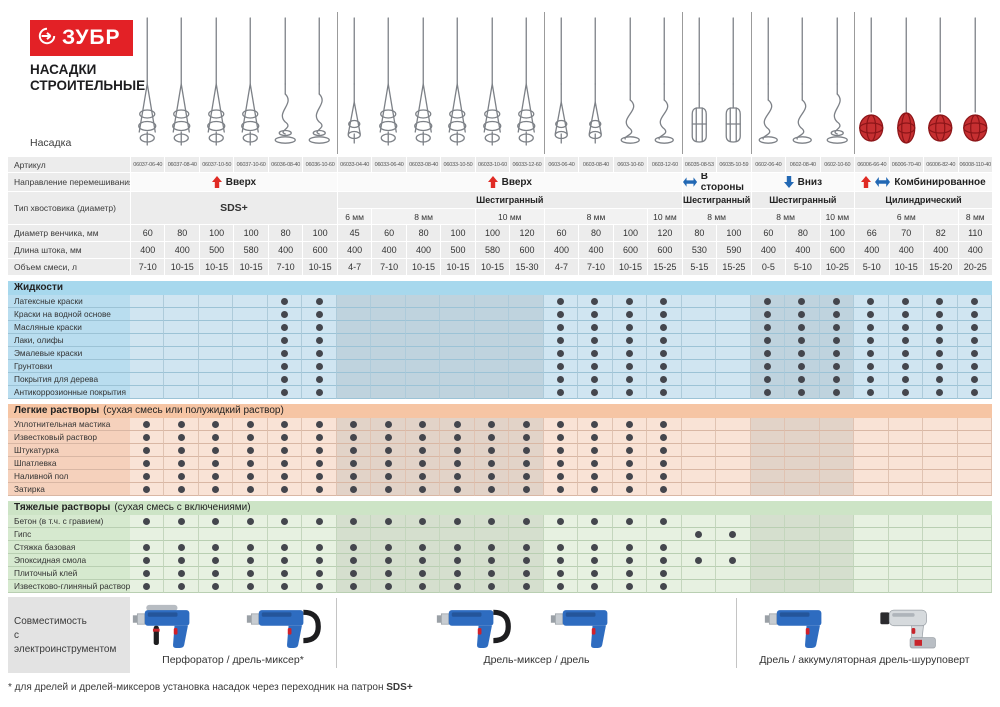 This screenshot has height=707, width=1000. Describe the element at coordinates (234, 208) in the screenshot. I see `shank-type-cell: SDS+` at that location.